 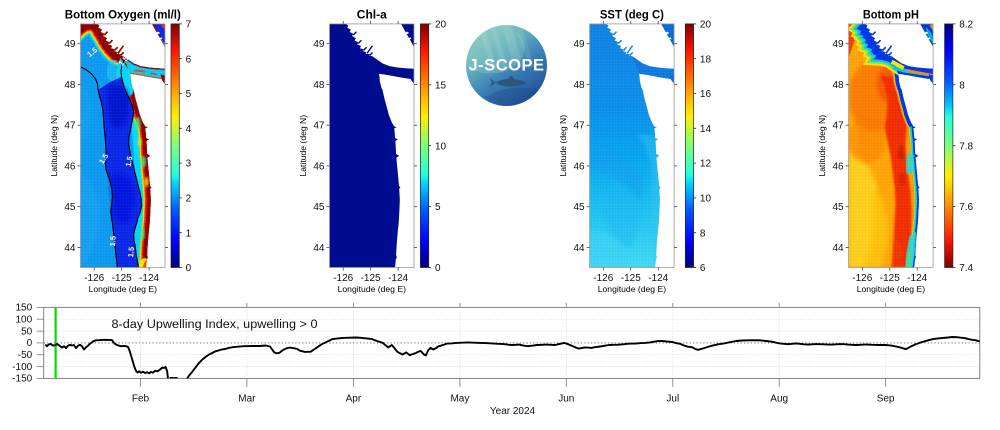 What do you see at coordinates (513, 411) in the screenshot?
I see `svg-text: Year 2024` at bounding box center [513, 411].